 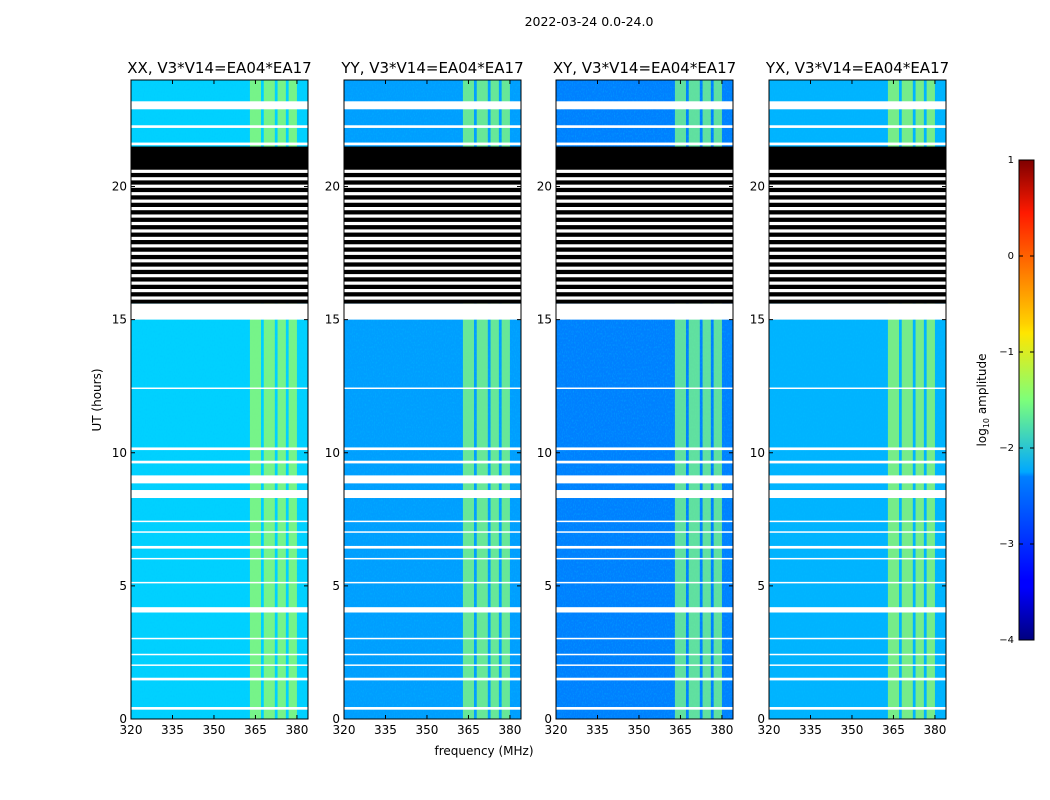 What do you see at coordinates (97, 399) in the screenshot?
I see `y-axis-label: UT (hours)` at bounding box center [97, 399].